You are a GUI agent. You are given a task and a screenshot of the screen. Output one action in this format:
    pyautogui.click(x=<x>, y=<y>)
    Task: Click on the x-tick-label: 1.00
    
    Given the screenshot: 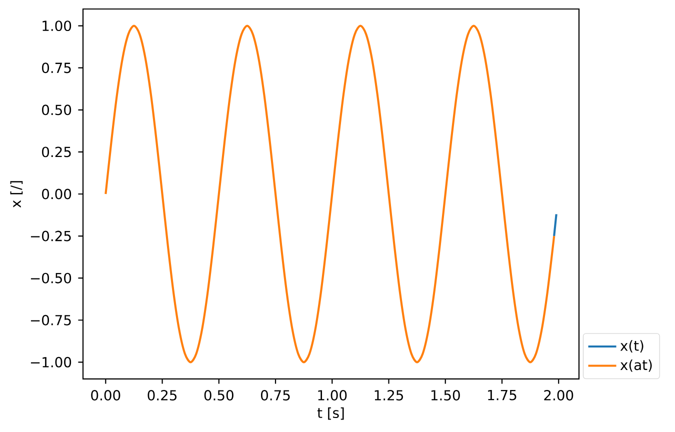 What is the action you would take?
    pyautogui.click(x=332, y=395)
    